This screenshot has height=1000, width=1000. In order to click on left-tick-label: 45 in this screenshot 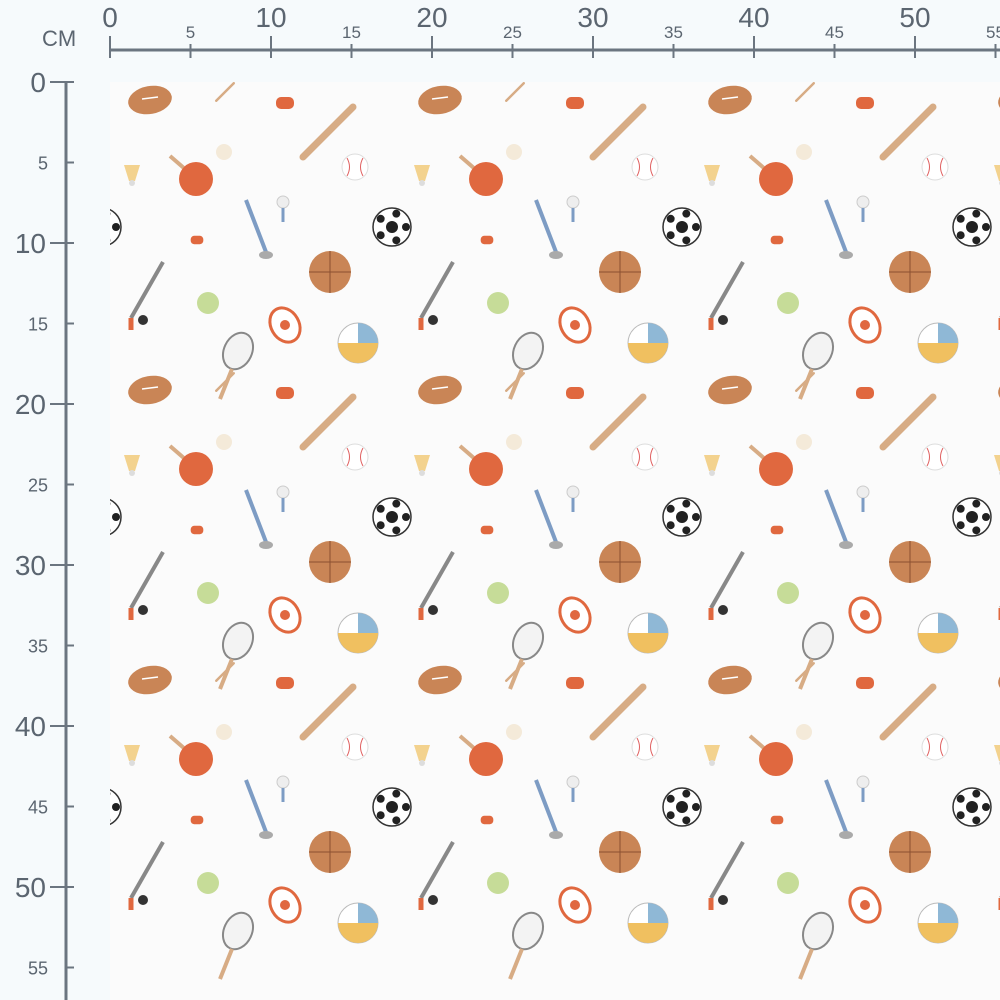, I will do `click(38, 808)`.